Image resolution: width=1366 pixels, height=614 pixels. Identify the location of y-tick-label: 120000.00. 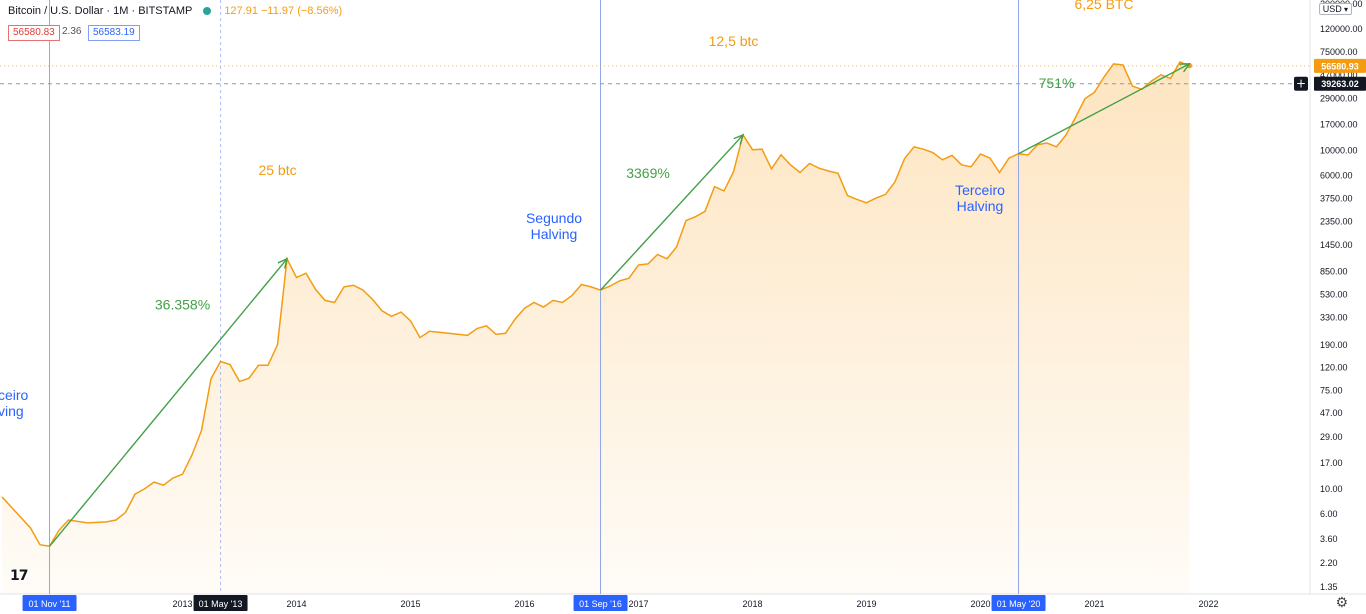
(1341, 29).